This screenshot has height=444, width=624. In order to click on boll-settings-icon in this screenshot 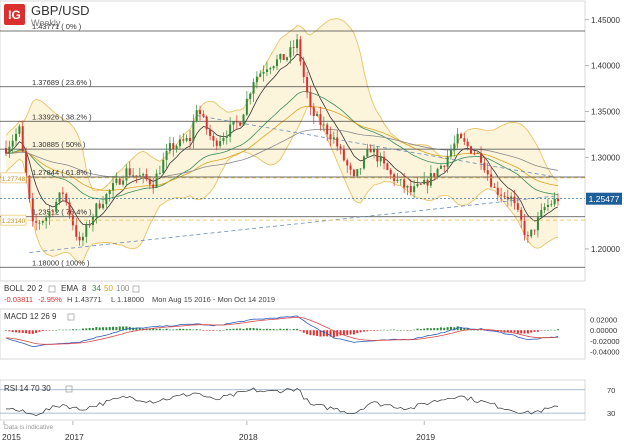, I will do `click(52, 289)`.